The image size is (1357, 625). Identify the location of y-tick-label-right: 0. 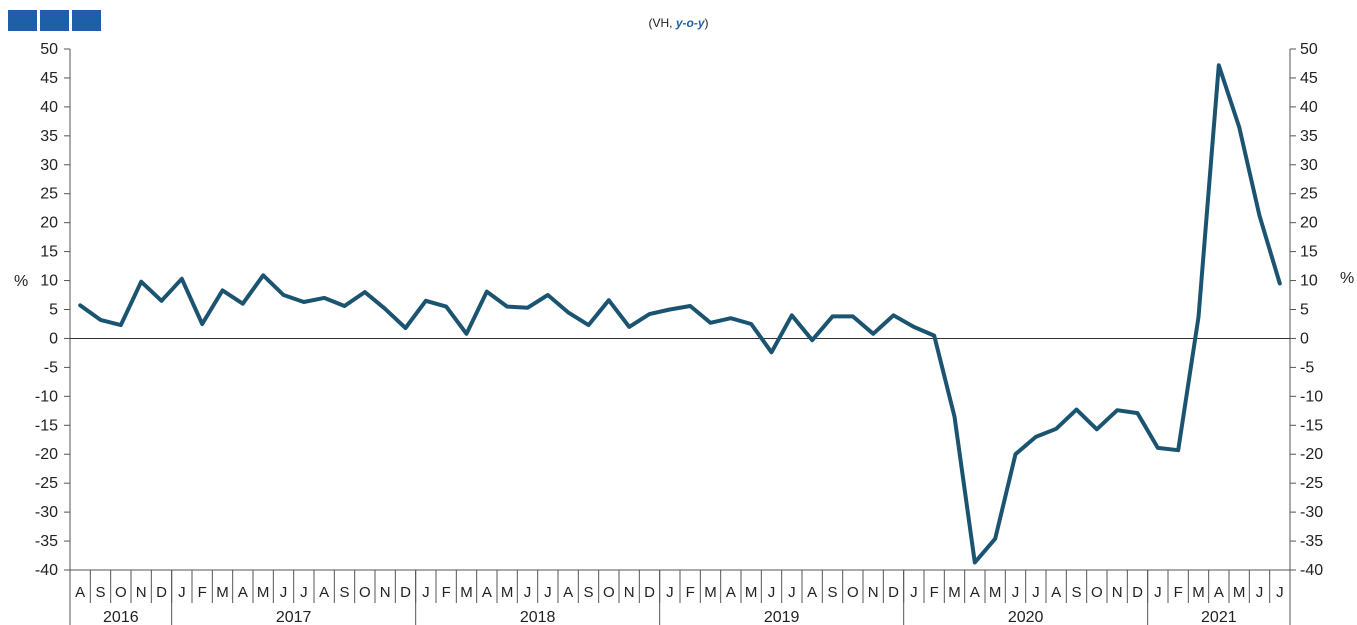
(1304, 338).